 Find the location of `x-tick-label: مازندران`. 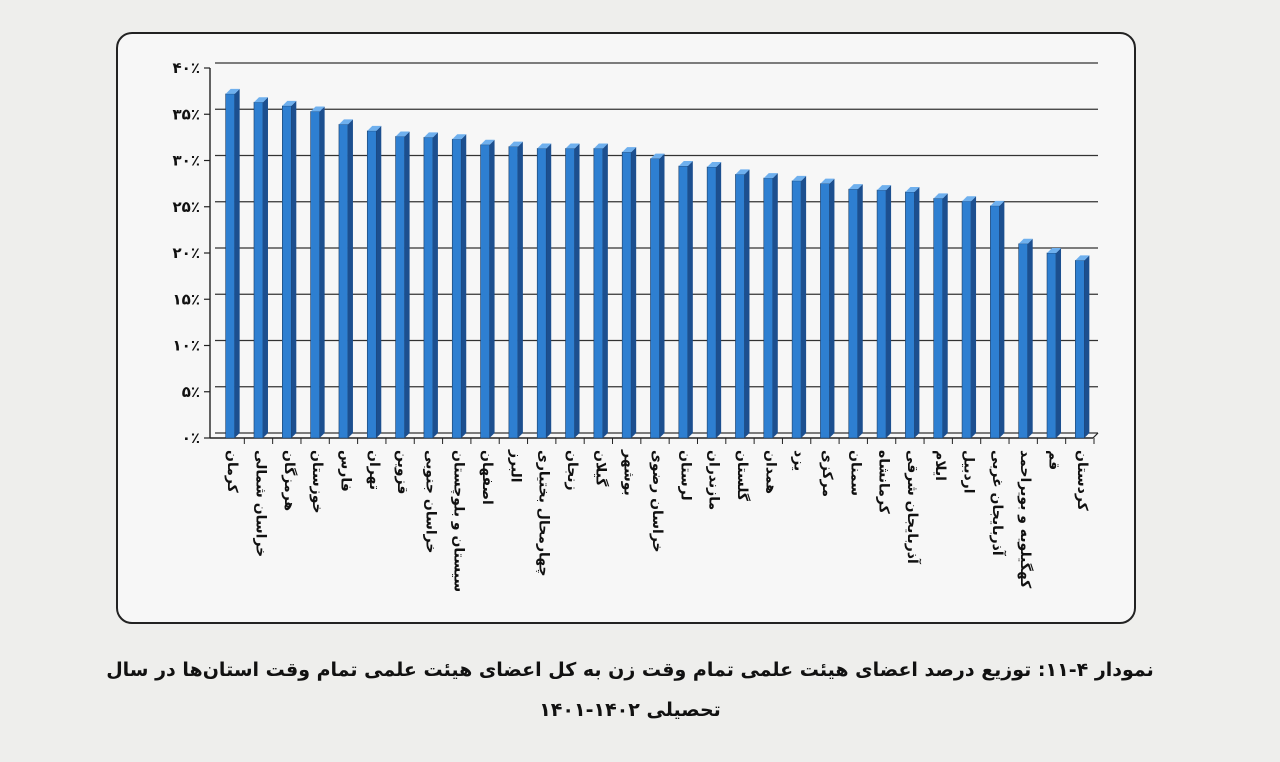

x-tick-label: مازندران is located at coordinates (714, 480).